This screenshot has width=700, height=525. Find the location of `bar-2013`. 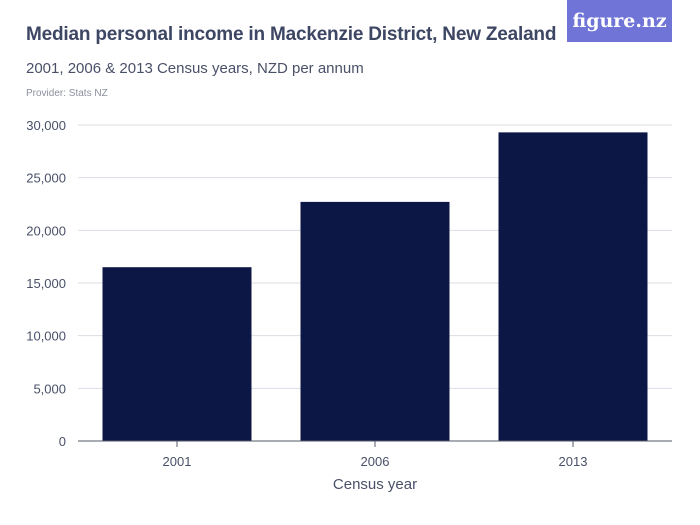

bar-2013 is located at coordinates (573, 286).